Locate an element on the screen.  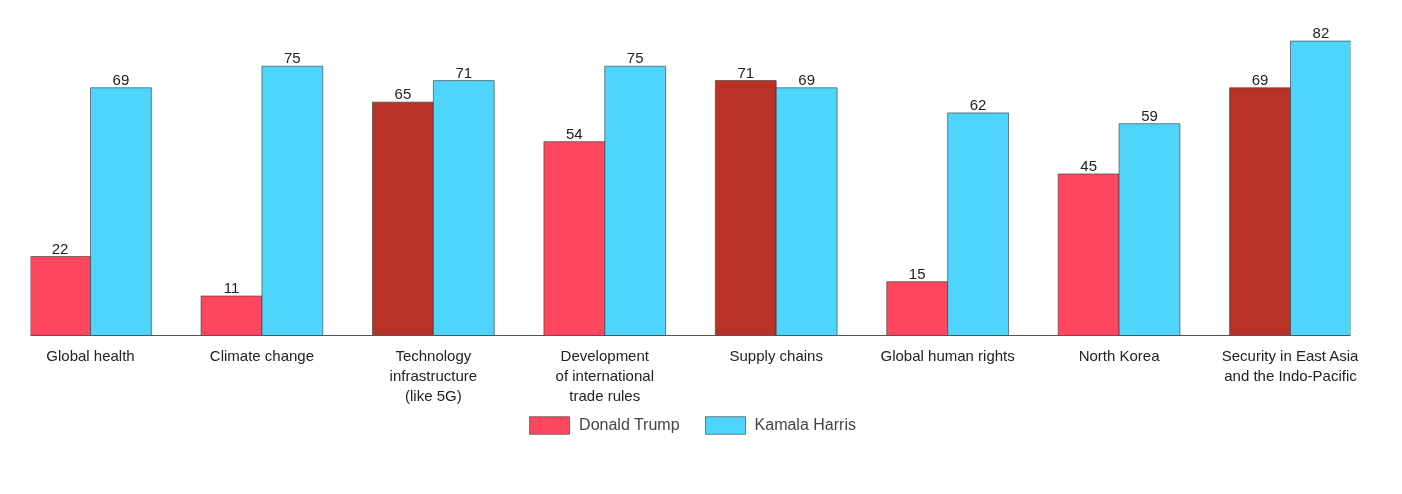
data-label: 62 is located at coordinates (978, 104).